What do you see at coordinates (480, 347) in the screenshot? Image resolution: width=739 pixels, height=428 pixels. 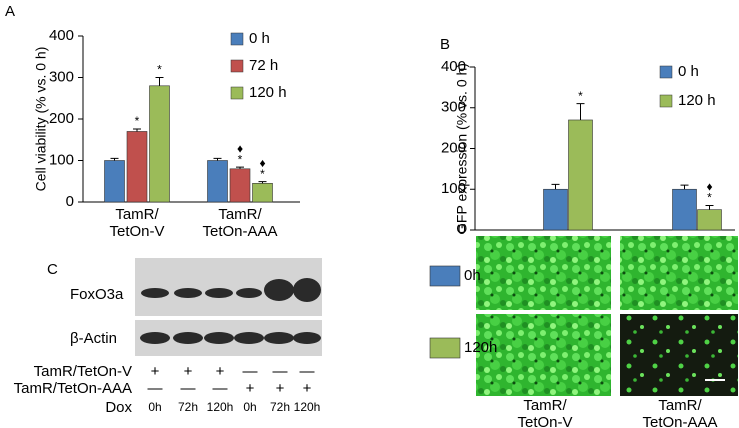 I see `legend-label: 120h` at bounding box center [480, 347].